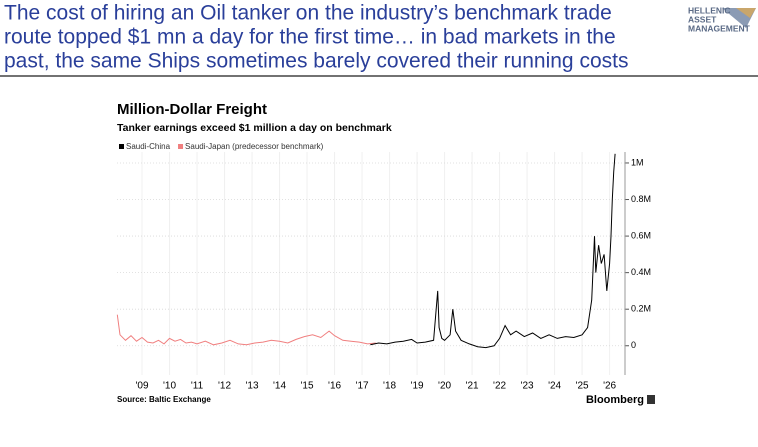 The image size is (758, 447). What do you see at coordinates (148, 146) in the screenshot?
I see `legend-label: Saudi-China` at bounding box center [148, 146].